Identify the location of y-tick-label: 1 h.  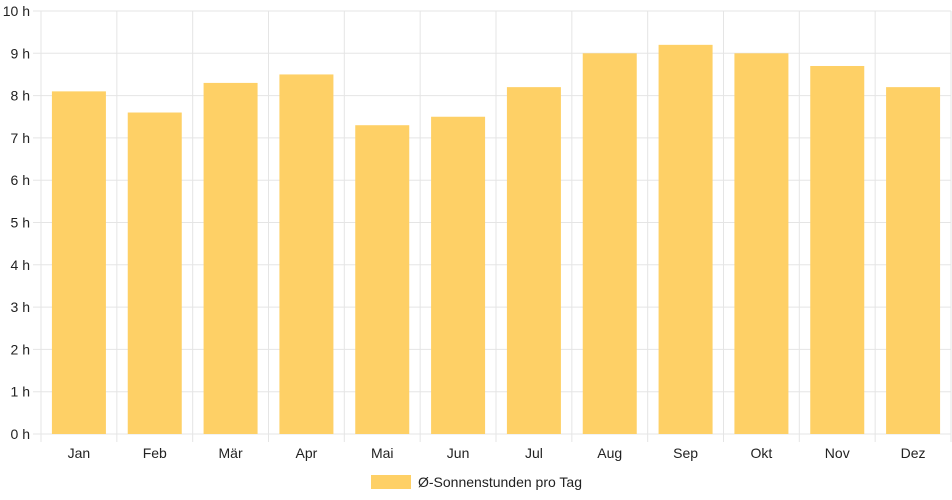
(20, 392).